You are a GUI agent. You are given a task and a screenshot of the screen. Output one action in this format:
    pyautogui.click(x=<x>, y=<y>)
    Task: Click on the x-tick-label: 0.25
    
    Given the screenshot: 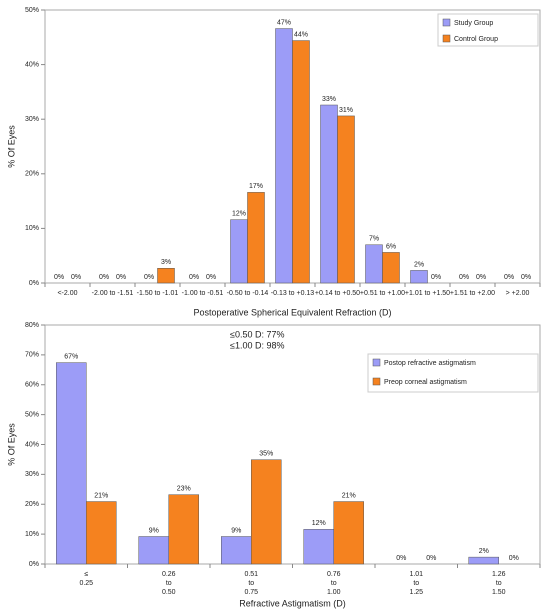 What is the action you would take?
    pyautogui.click(x=86, y=583)
    